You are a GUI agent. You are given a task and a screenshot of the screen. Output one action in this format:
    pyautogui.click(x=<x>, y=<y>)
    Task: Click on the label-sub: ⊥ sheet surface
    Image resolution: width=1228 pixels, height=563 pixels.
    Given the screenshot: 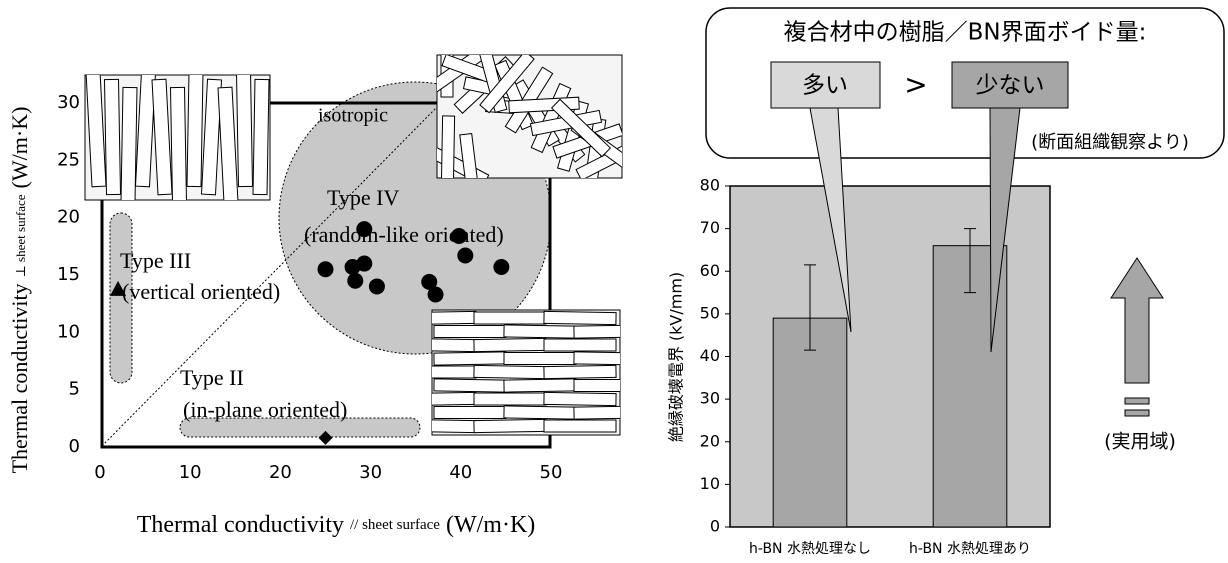 What is the action you would take?
    pyautogui.click(x=20, y=235)
    